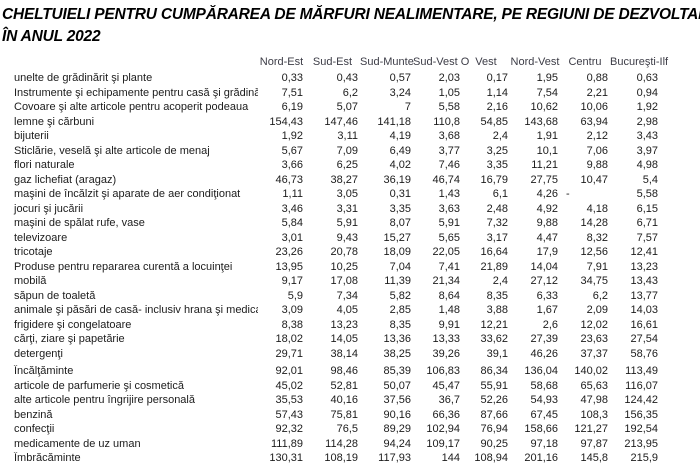  Describe the element at coordinates (295, 295) in the screenshot. I see `table-cell: 5,9` at that location.